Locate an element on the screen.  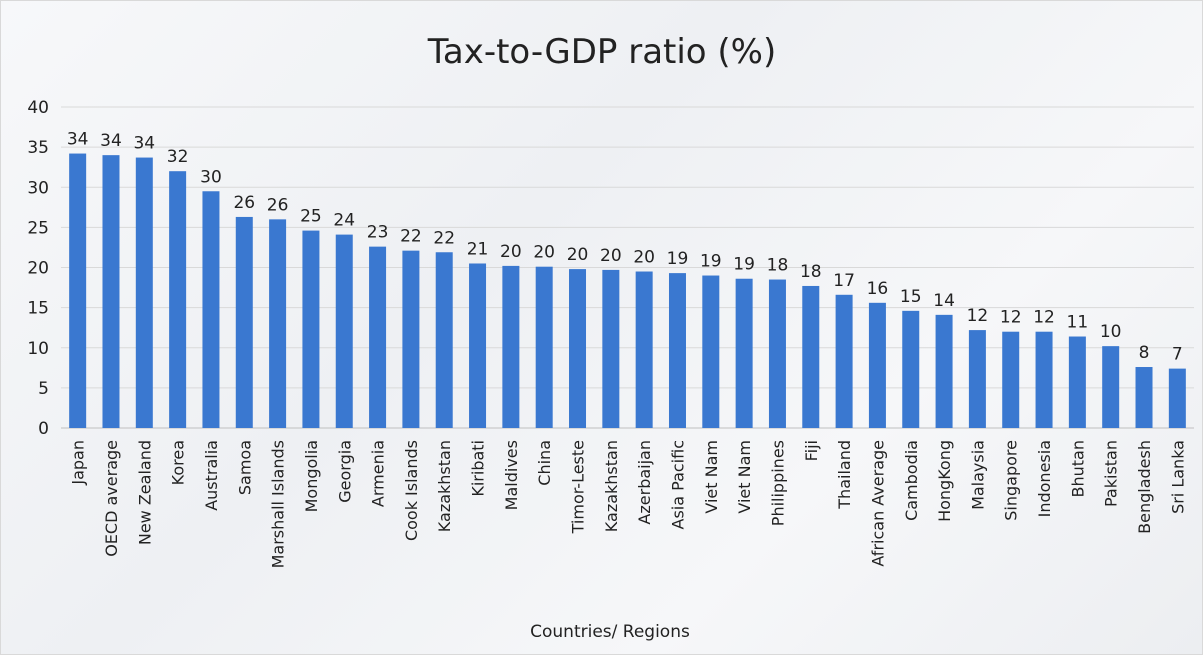
x-tick-label: Philippines is located at coordinates (777, 483).